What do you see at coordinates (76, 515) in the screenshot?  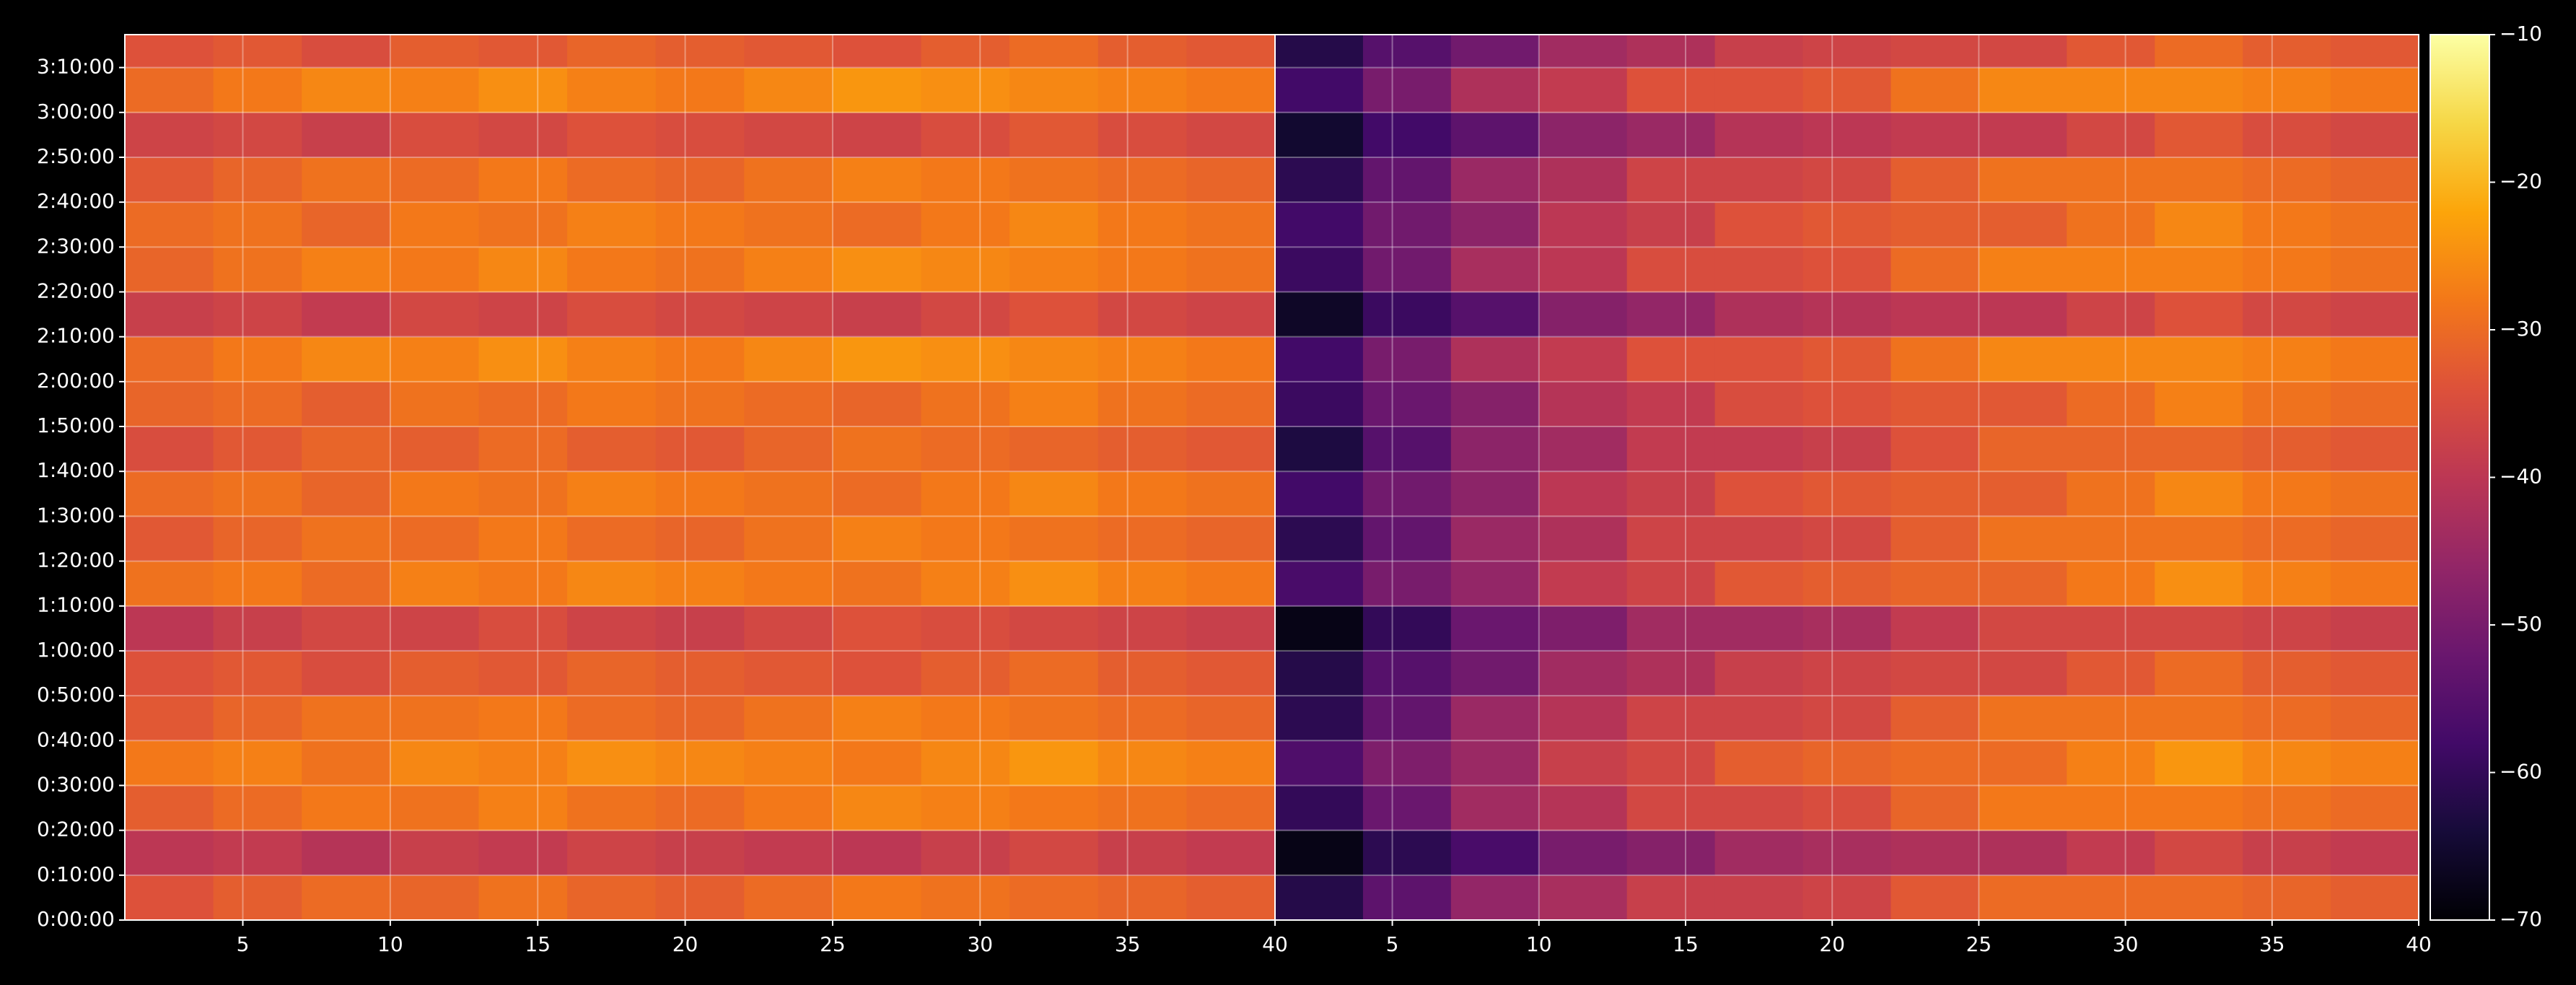 I see `y-tick-label: 1:30:00` at bounding box center [76, 515].